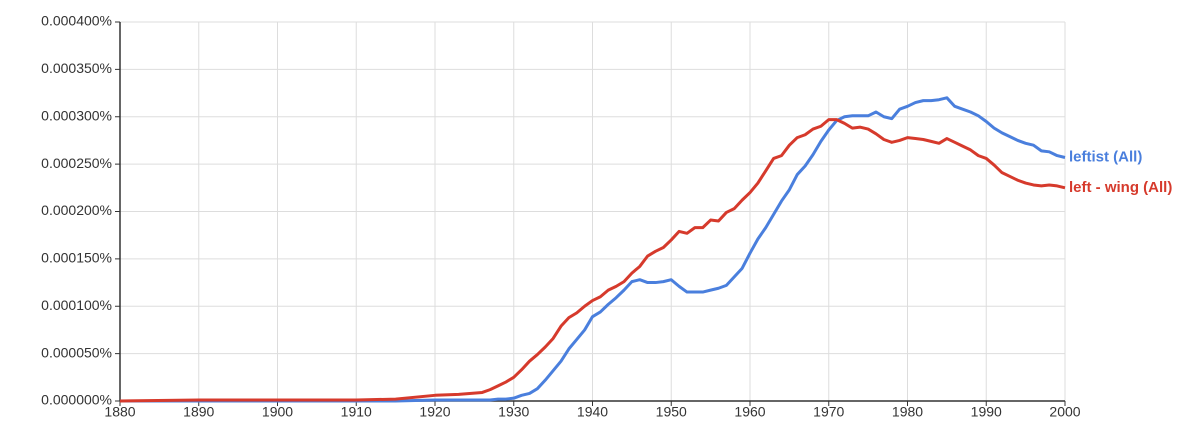 The height and width of the screenshot is (440, 1200). Describe the element at coordinates (1105, 156) in the screenshot. I see `legend-label: leftist (All)` at that location.